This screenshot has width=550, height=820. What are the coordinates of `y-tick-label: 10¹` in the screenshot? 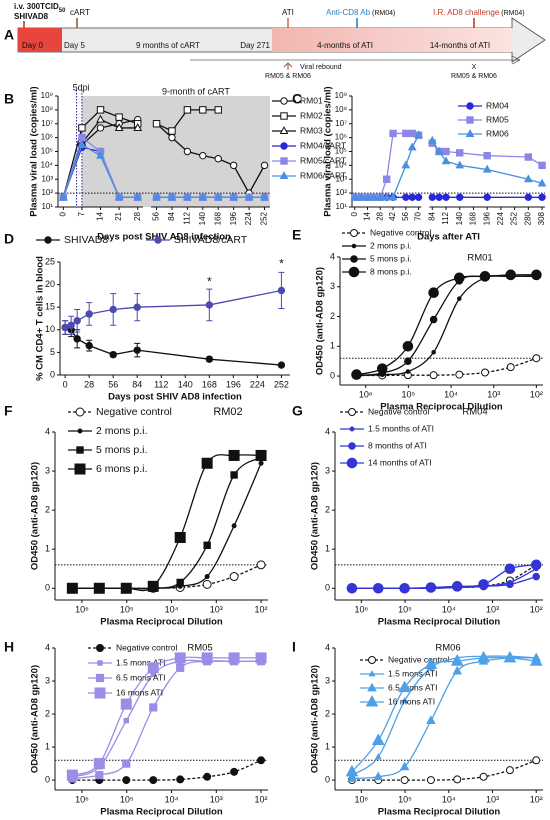 It's located at (47, 206).